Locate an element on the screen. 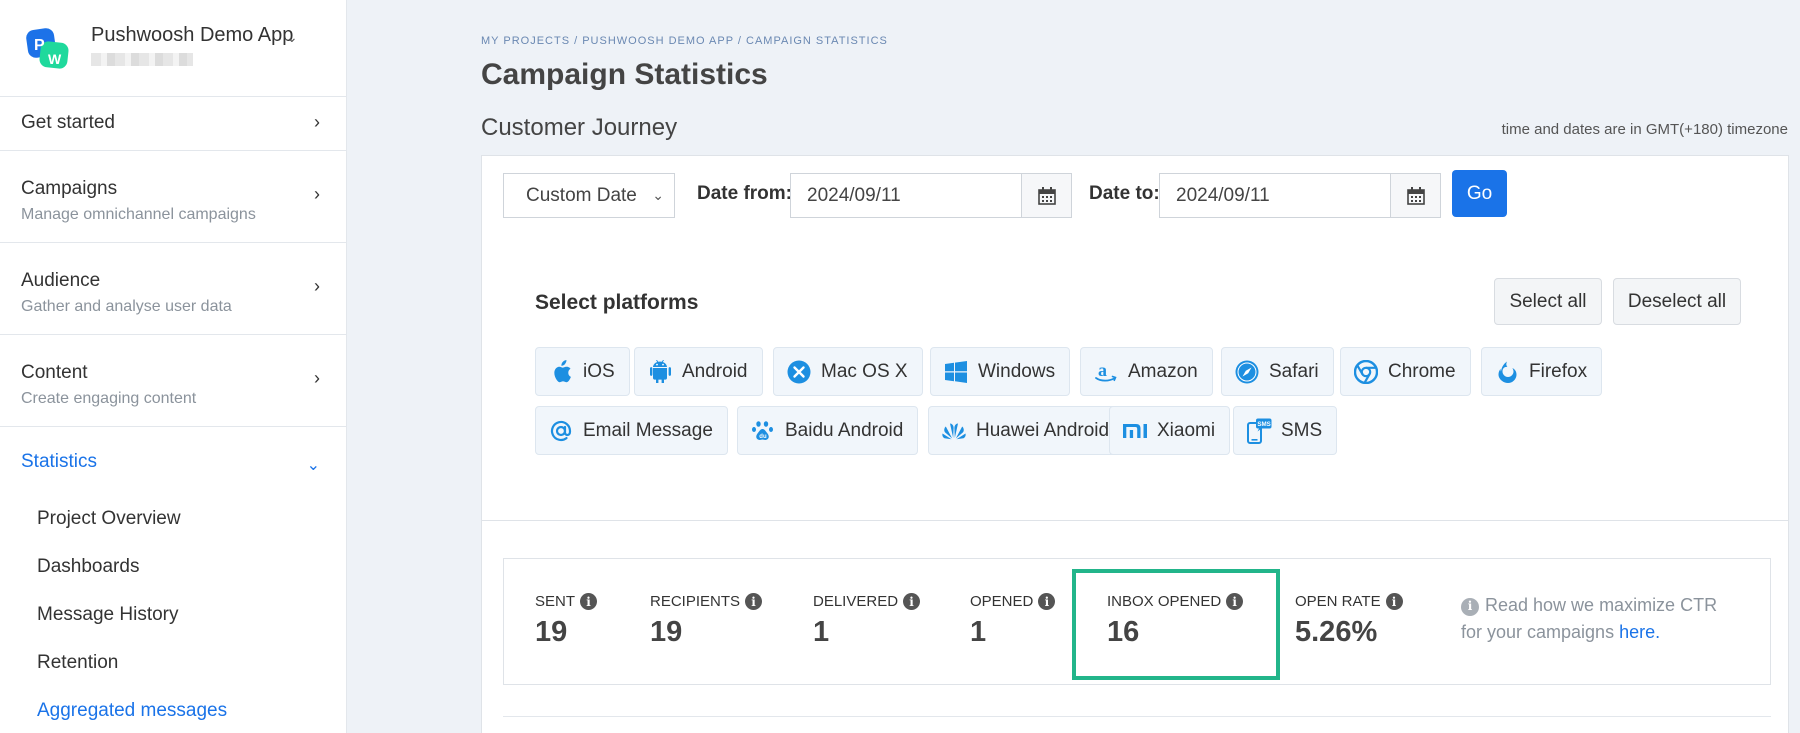  app-switcher: P W Pushwoosh Demo App ⌄ is located at coordinates (173, 48).